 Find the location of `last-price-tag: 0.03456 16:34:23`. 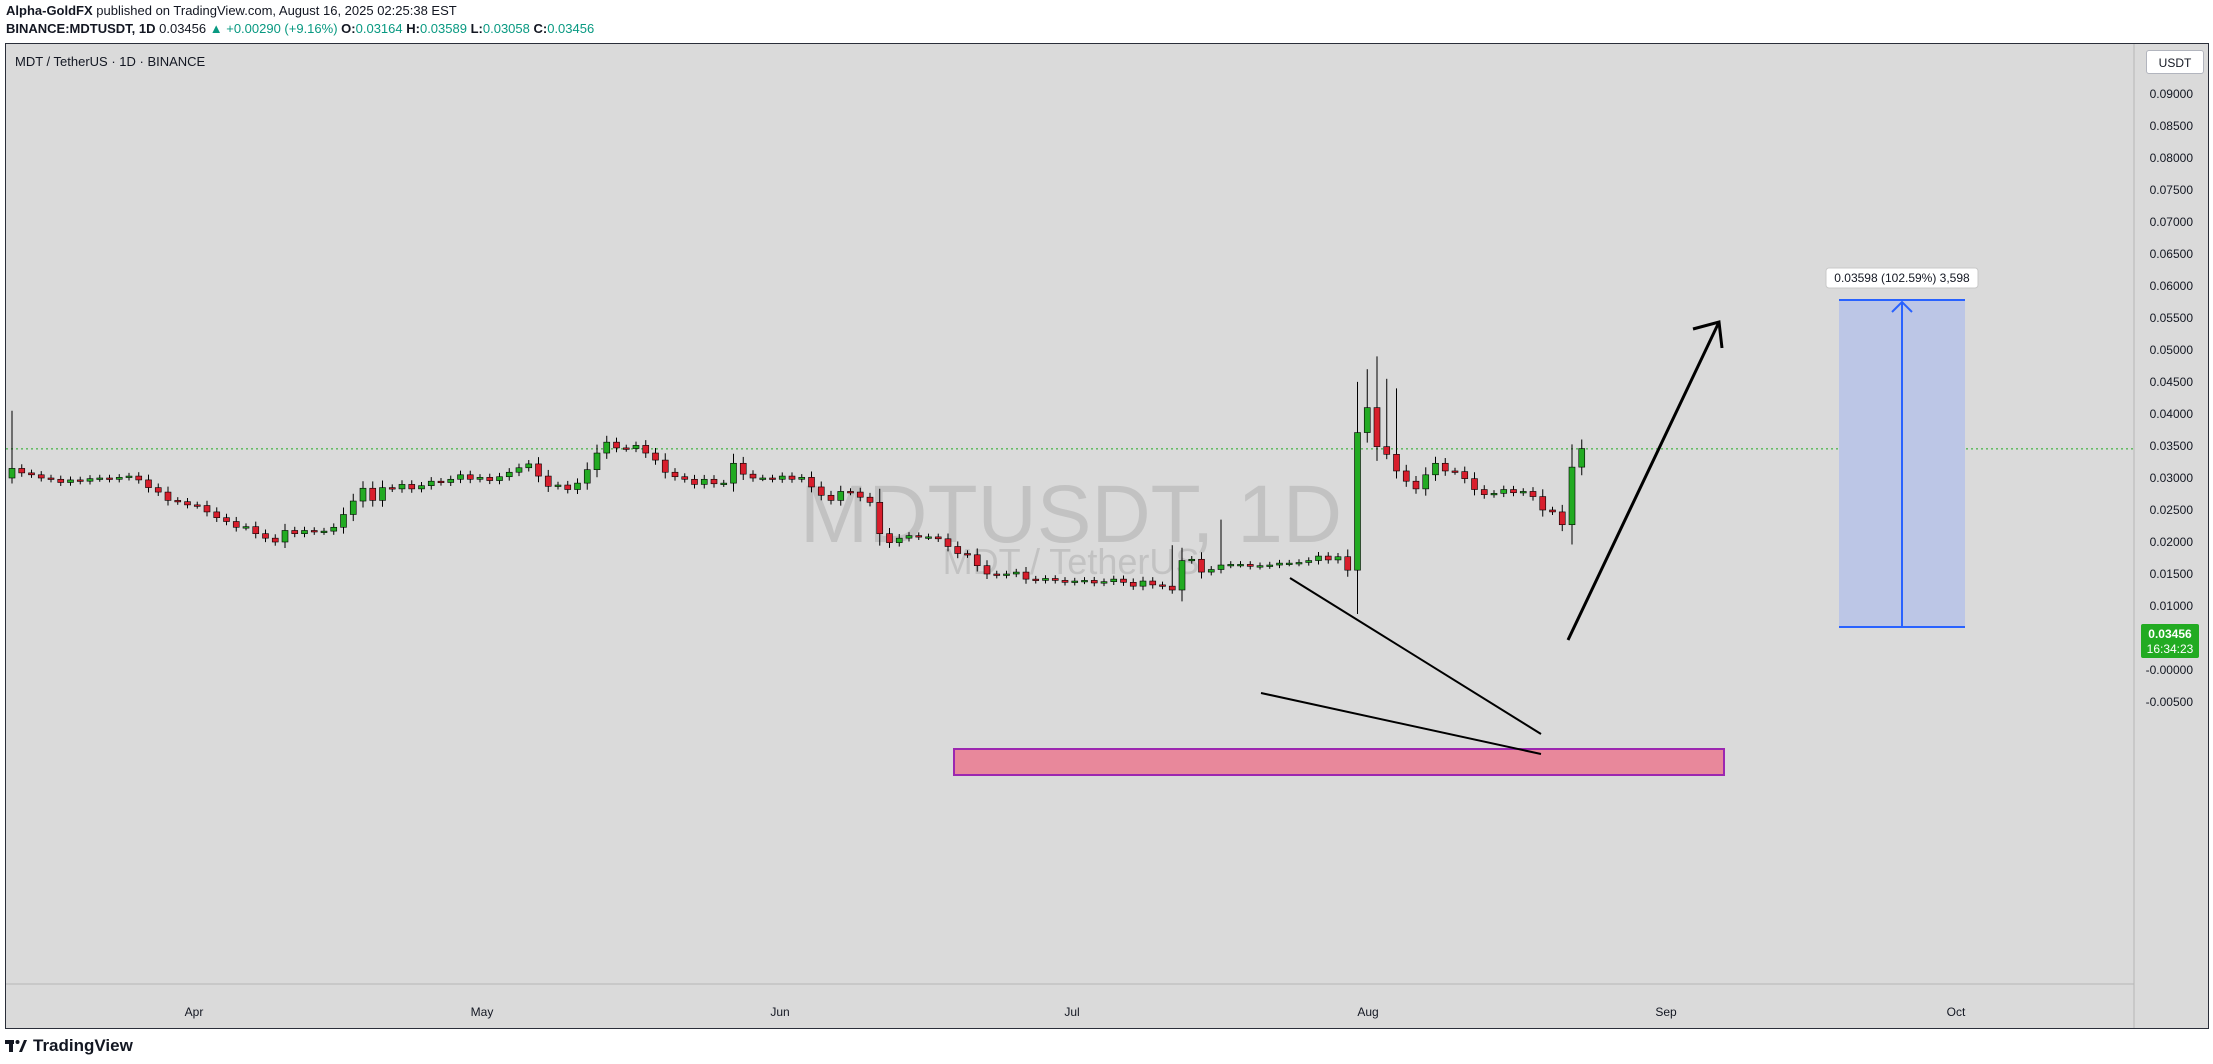

last-price-tag: 0.03456 16:34:23 is located at coordinates (2170, 641).